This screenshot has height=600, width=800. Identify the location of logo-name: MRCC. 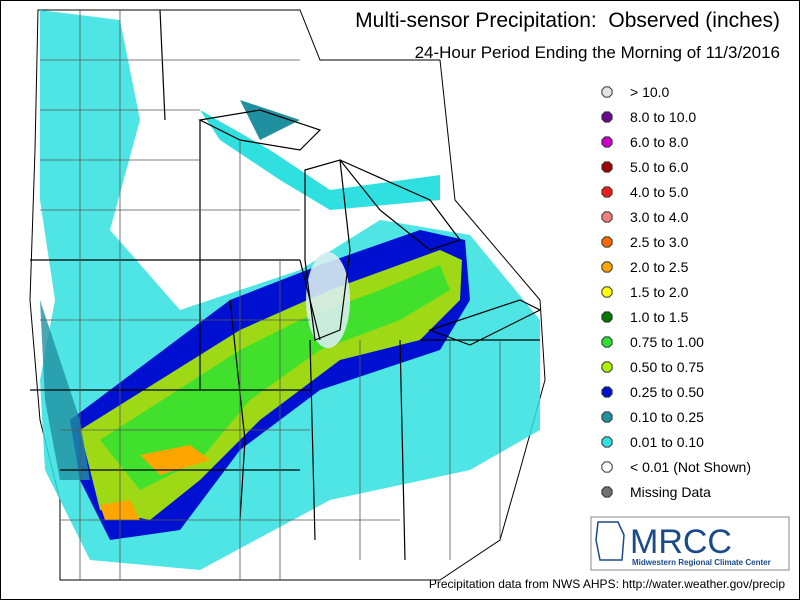
(681, 542).